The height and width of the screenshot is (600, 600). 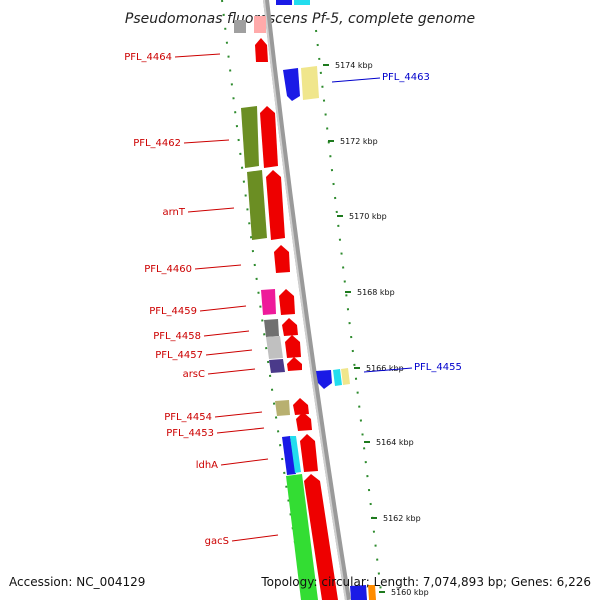 I want to click on genome-backbone, so click(x=307, y=300).